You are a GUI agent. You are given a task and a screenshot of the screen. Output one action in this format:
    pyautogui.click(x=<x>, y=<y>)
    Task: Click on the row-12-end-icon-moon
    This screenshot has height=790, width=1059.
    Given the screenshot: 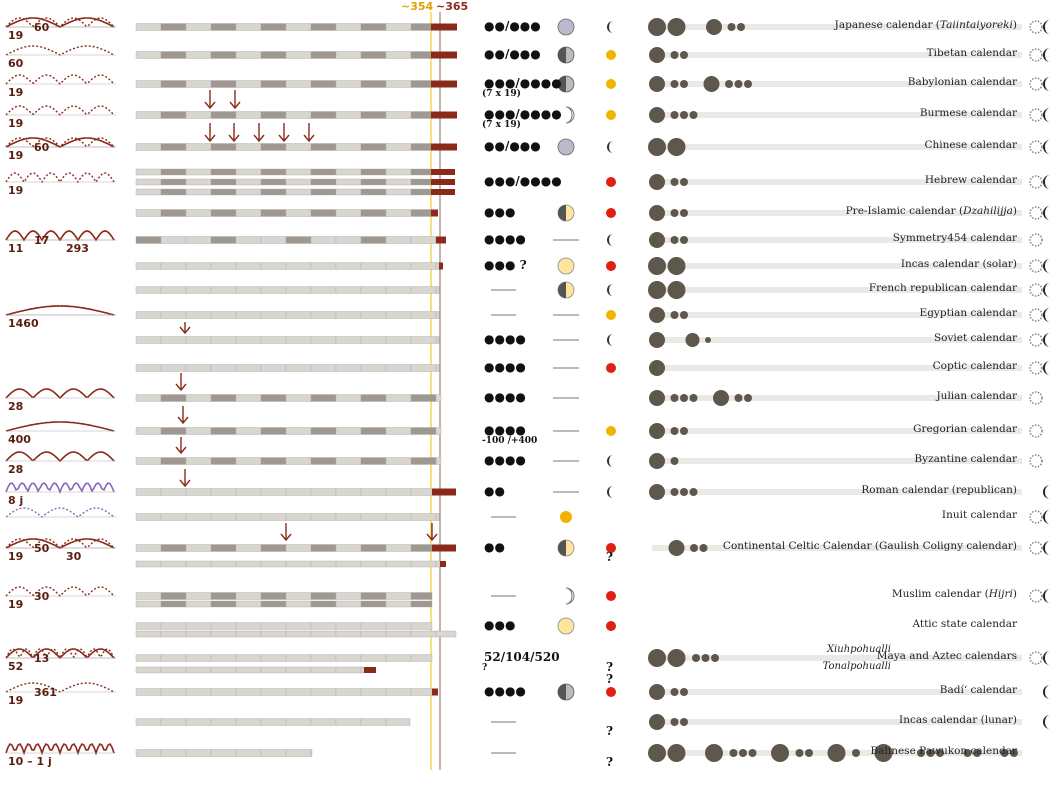 What is the action you would take?
    pyautogui.click(x=1046, y=340)
    